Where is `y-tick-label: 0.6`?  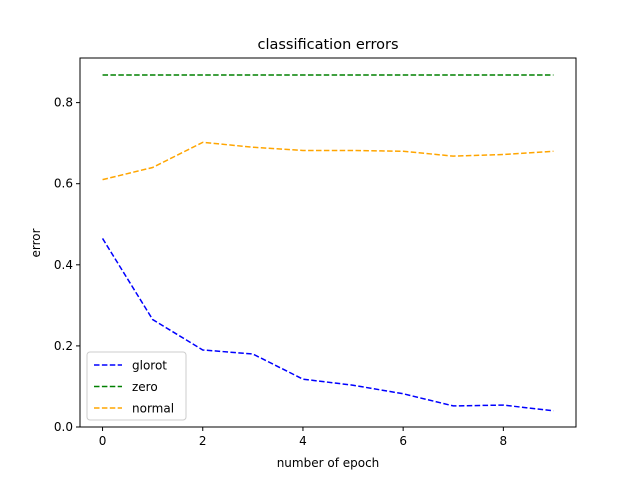
y-tick-label: 0.6 is located at coordinates (63, 184).